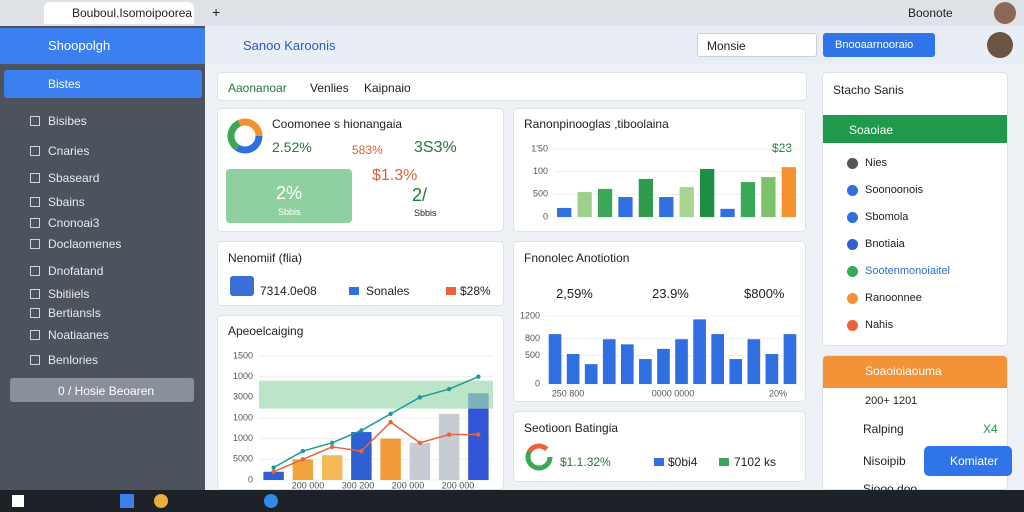 The height and width of the screenshot is (512, 1024). Describe the element at coordinates (974, 461) in the screenshot. I see `fab-label: Komiater` at that location.